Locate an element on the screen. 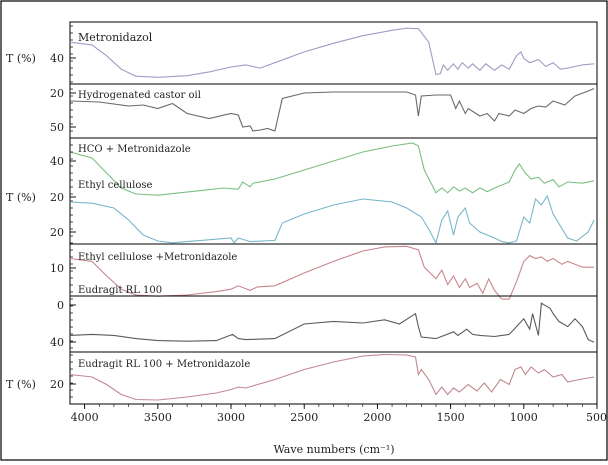 This screenshot has height=465, width=608. y-tick-label-2: 20 is located at coordinates (57, 93).